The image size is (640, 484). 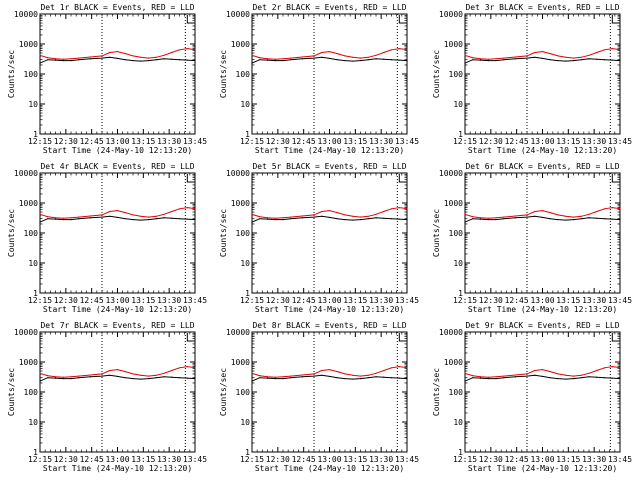 What do you see at coordinates (117, 325) in the screenshot?
I see `panel-title: Det 7r BLACK = Events, RED = LLD` at bounding box center [117, 325].